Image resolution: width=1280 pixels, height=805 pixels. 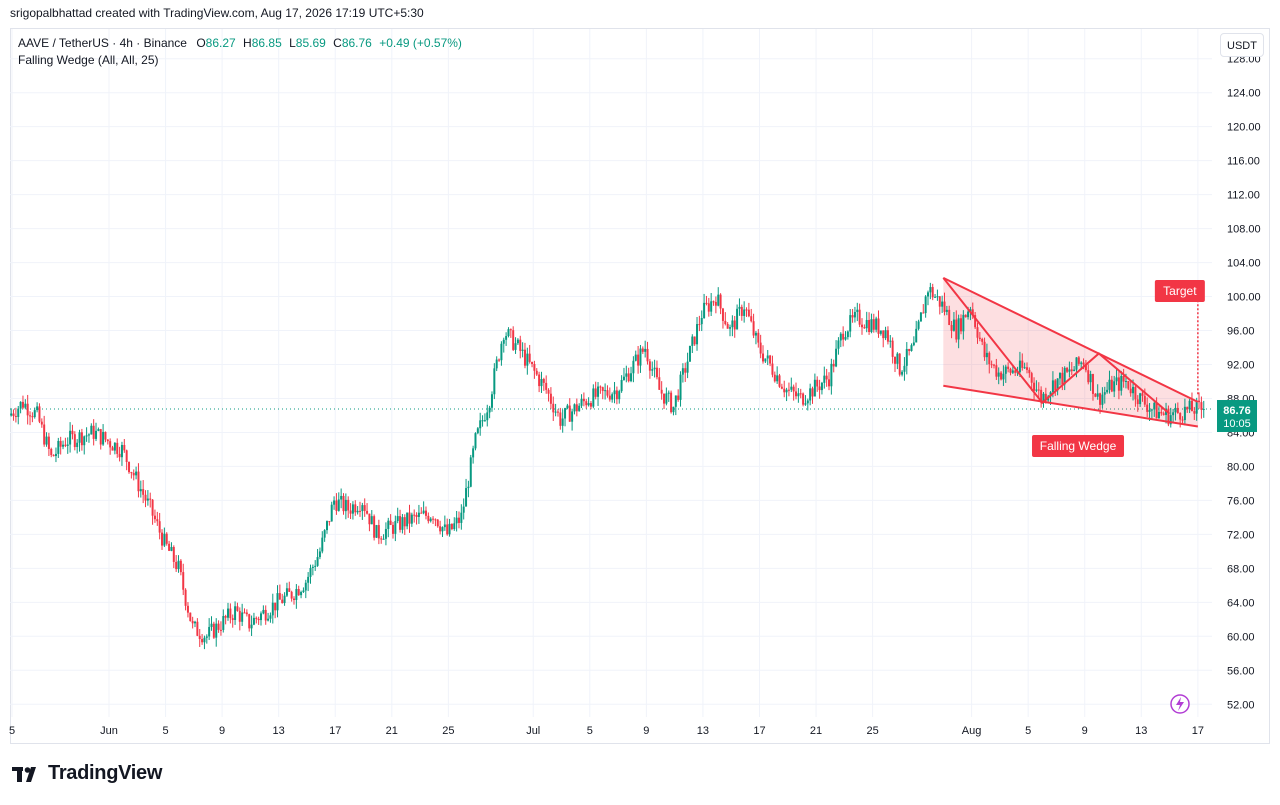 What do you see at coordinates (87, 773) in the screenshot?
I see `tradingview-logo: TradingView` at bounding box center [87, 773].